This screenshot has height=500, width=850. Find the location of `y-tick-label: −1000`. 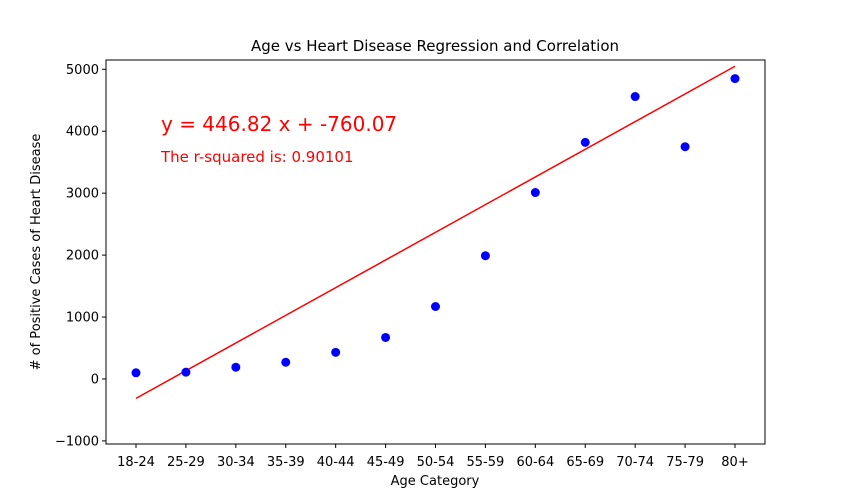

y-tick-label: −1000 is located at coordinates (77, 441).